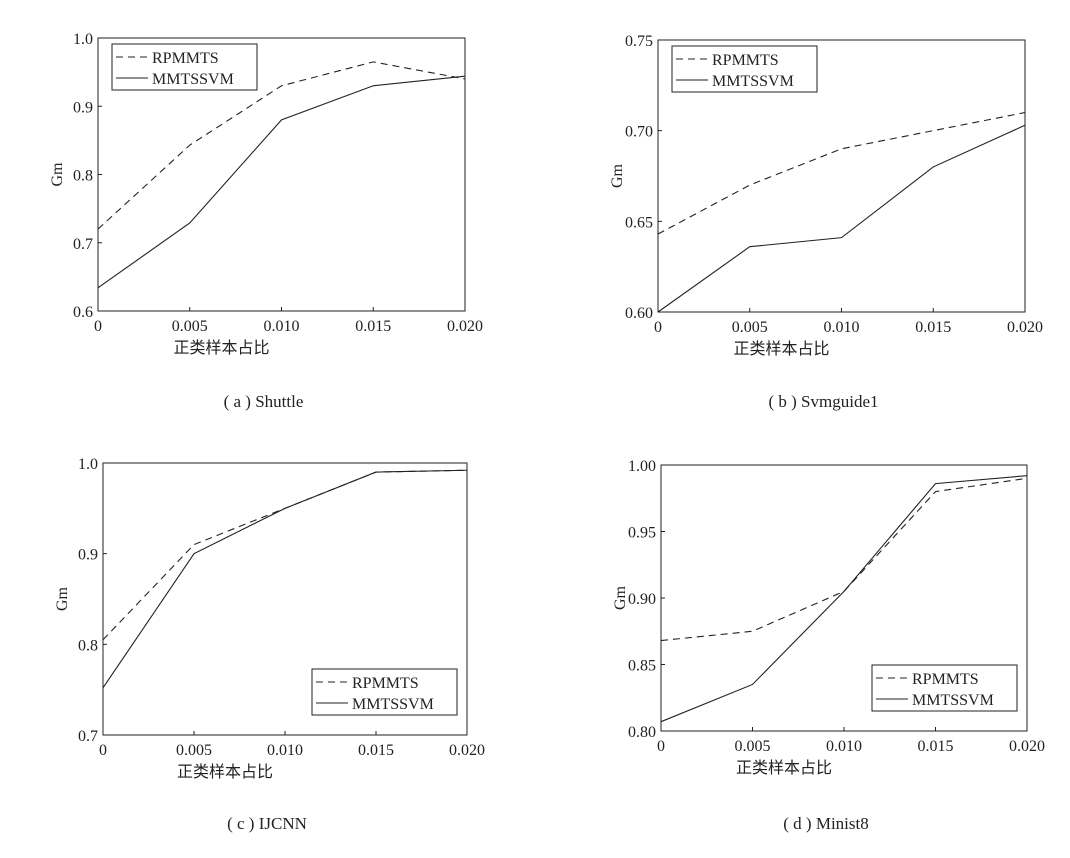 Image resolution: width=1070 pixels, height=858 pixels. I want to click on subplot-caption: ( c ) IJCNN, so click(267, 823).